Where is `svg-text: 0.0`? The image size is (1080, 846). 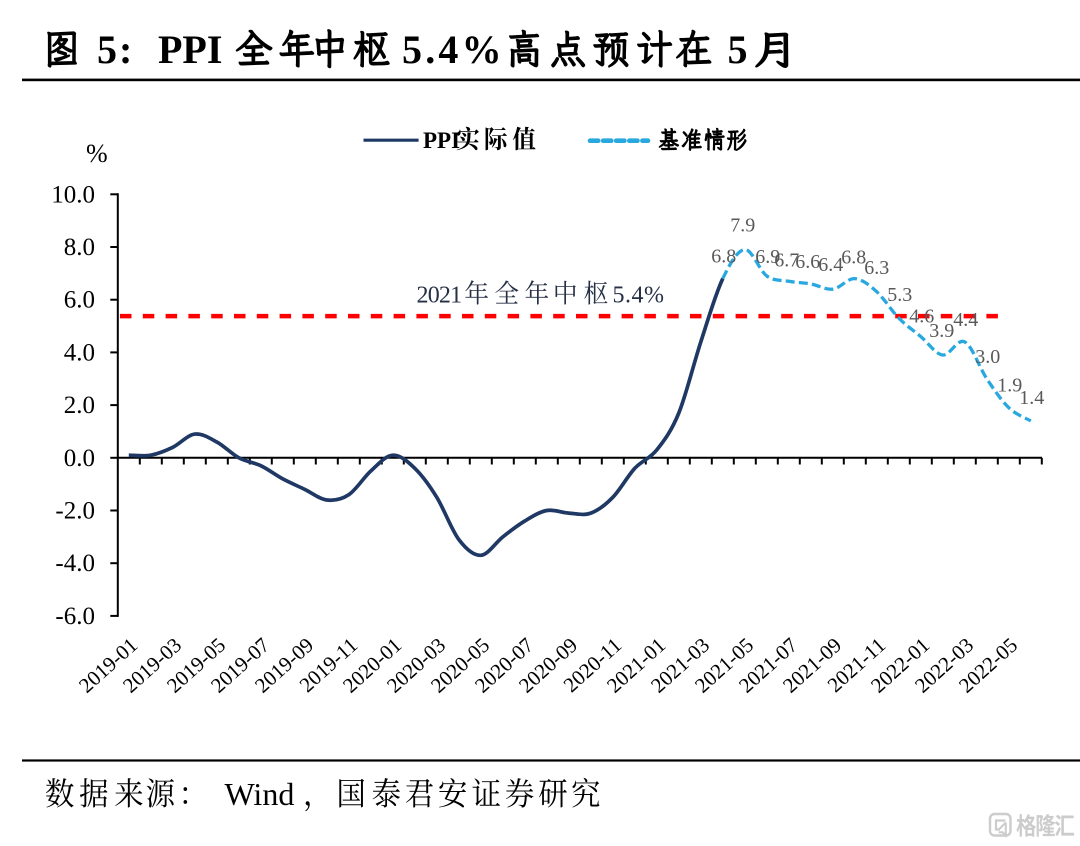 svg-text: 0.0 is located at coordinates (79, 458).